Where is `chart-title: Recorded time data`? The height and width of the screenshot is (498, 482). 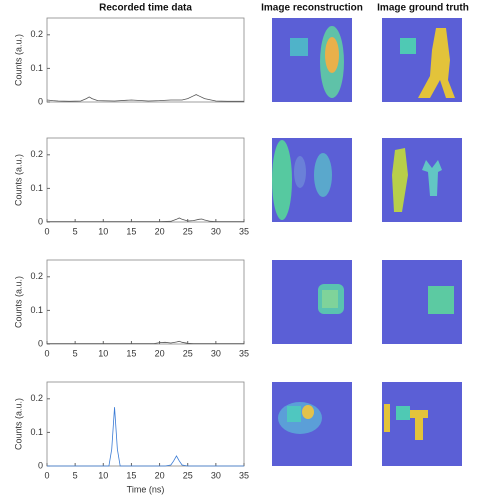
chart-title: Recorded time data is located at coordinates (145, 8).